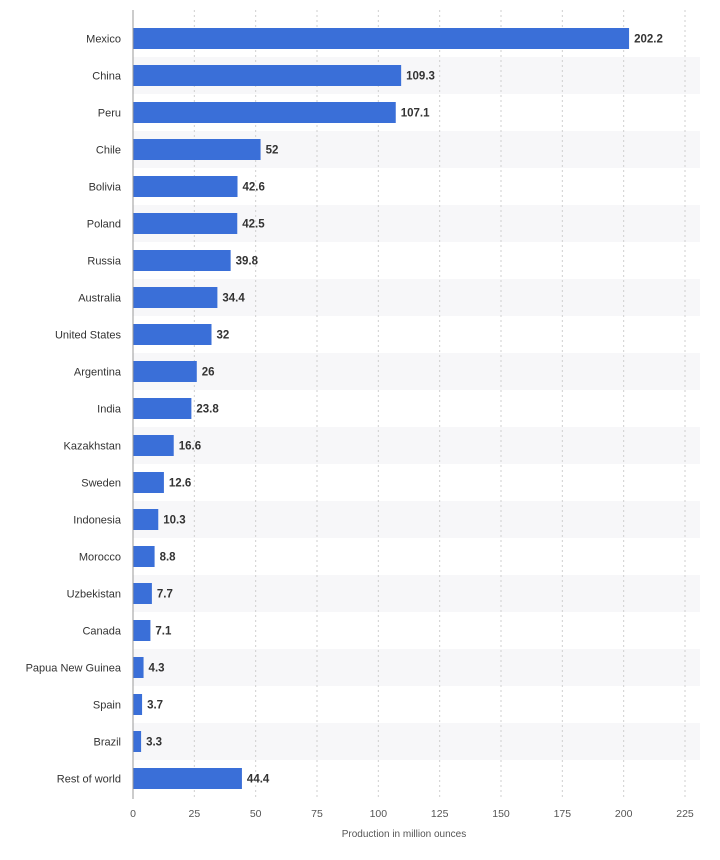  What do you see at coordinates (101, 484) in the screenshot?
I see `category-label: Sweden` at bounding box center [101, 484].